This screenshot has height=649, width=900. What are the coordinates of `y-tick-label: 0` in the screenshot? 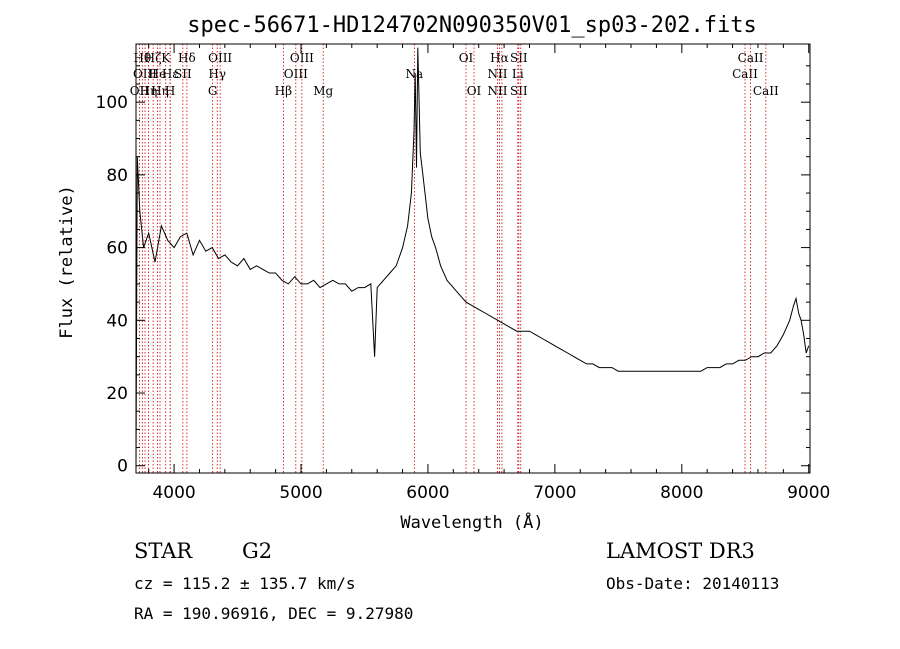 It's located at (122, 467).